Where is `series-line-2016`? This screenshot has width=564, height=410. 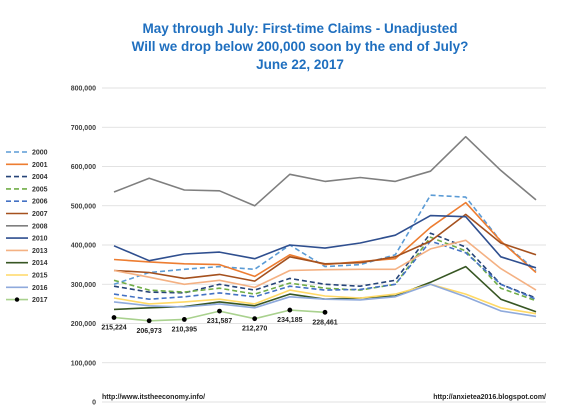 series-line-2016 is located at coordinates (325, 300).